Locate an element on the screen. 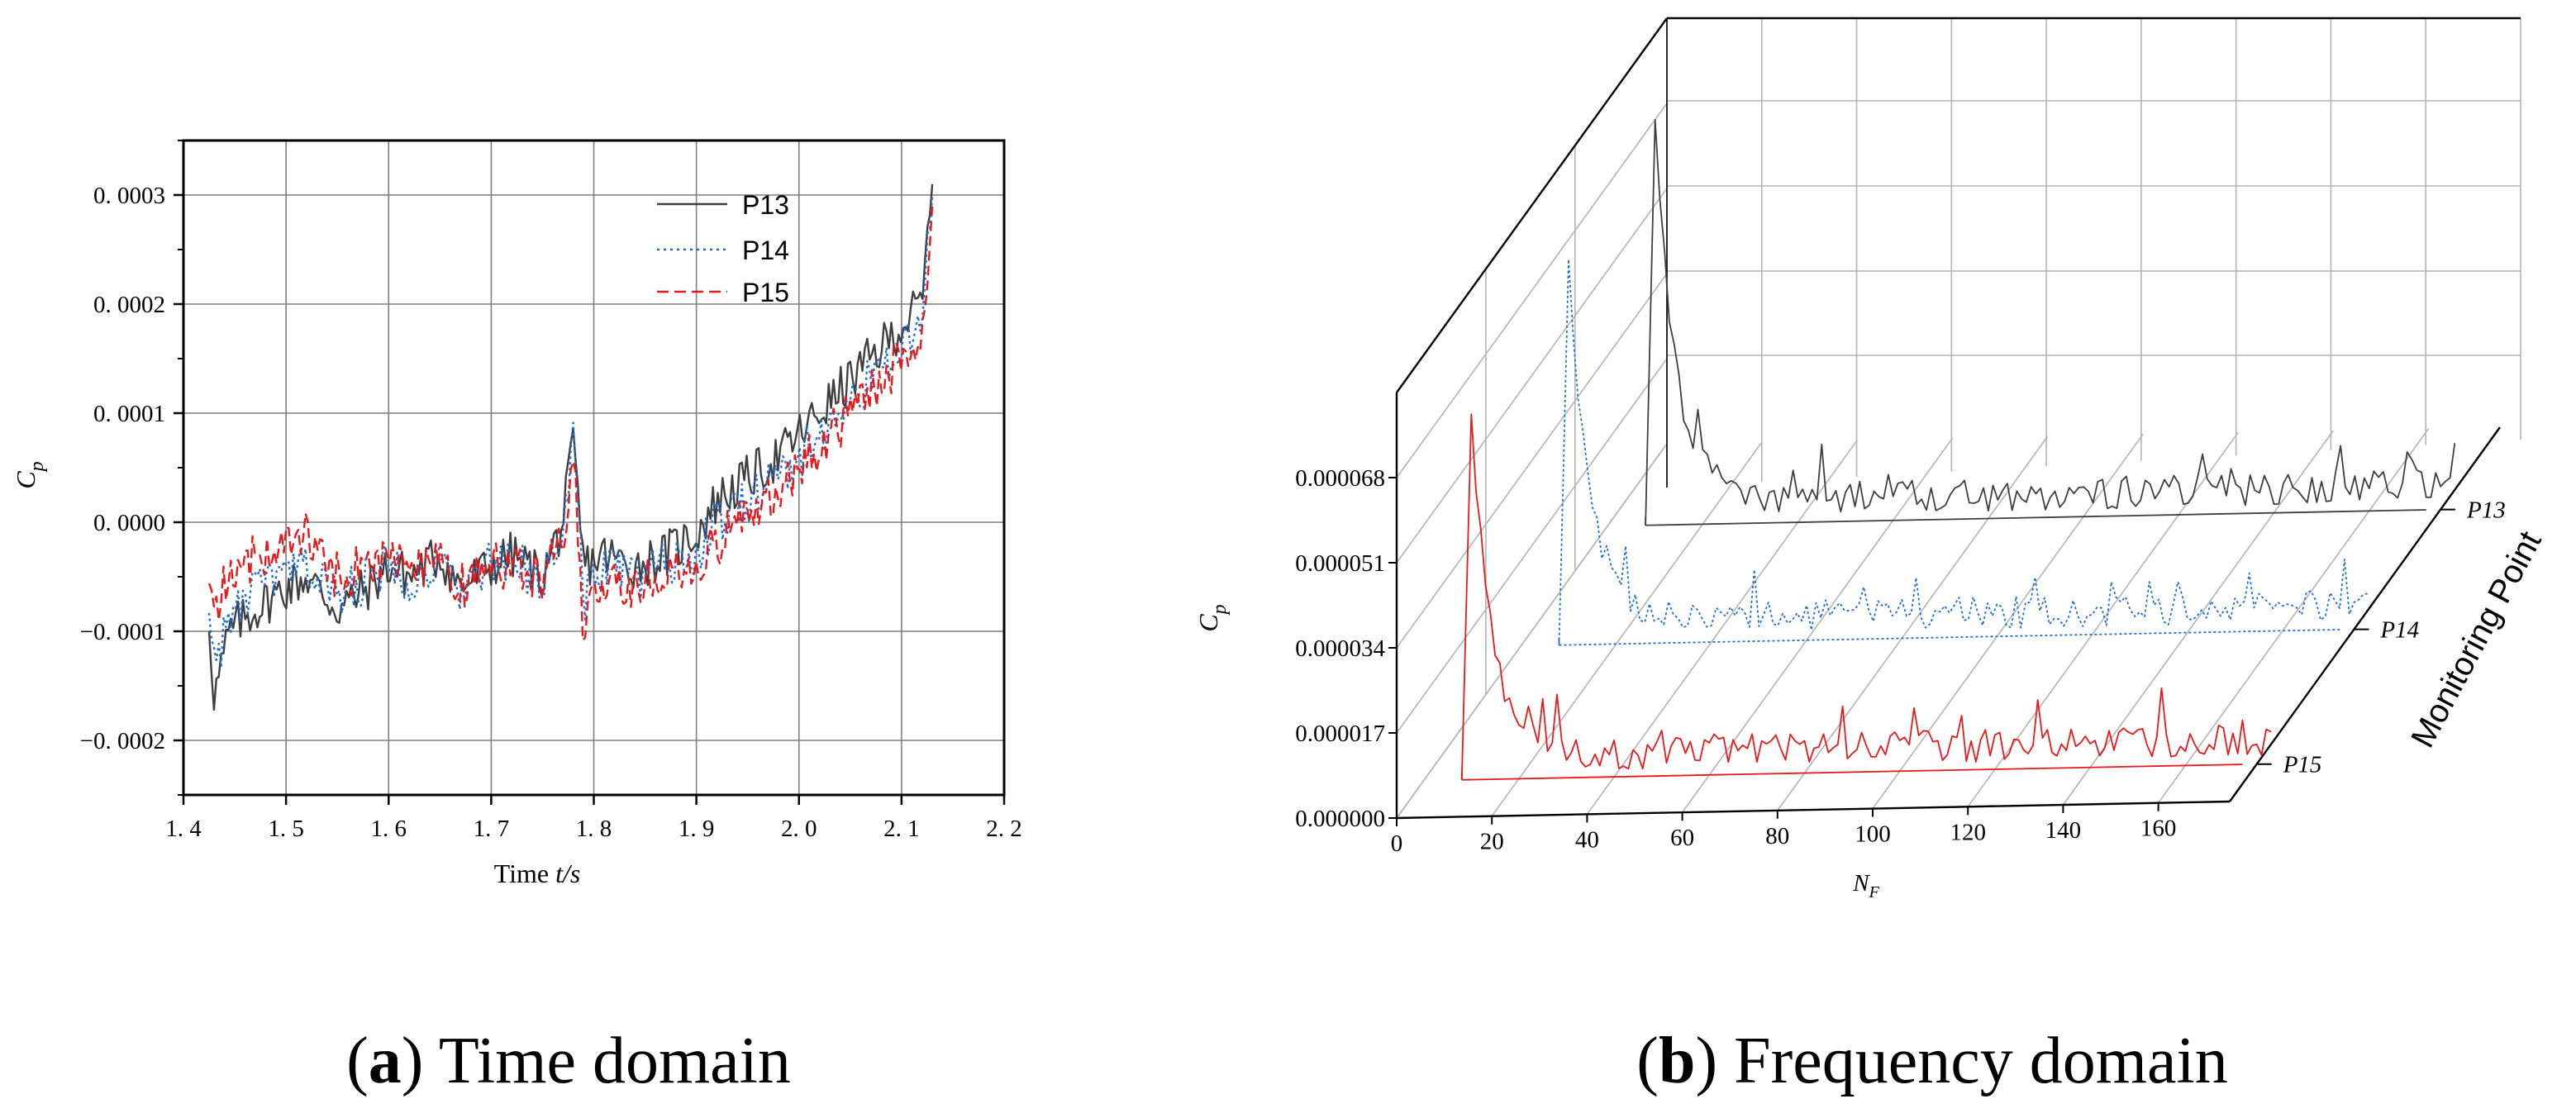 This screenshot has height=1118, width=2576. legend-label-p13: P13 is located at coordinates (766, 205).